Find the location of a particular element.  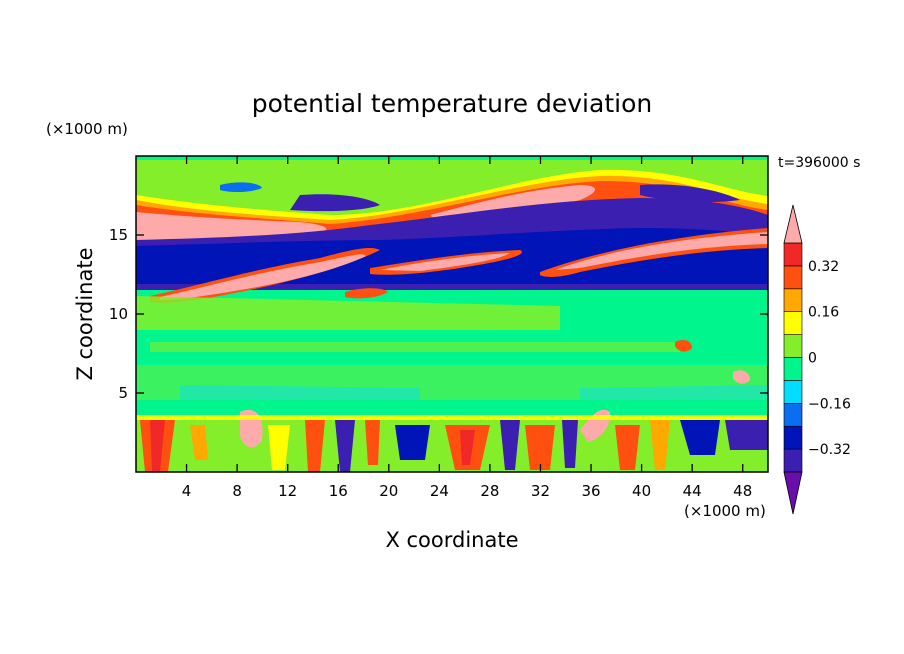

colorbar-tick-label: 0 is located at coordinates (812, 359).